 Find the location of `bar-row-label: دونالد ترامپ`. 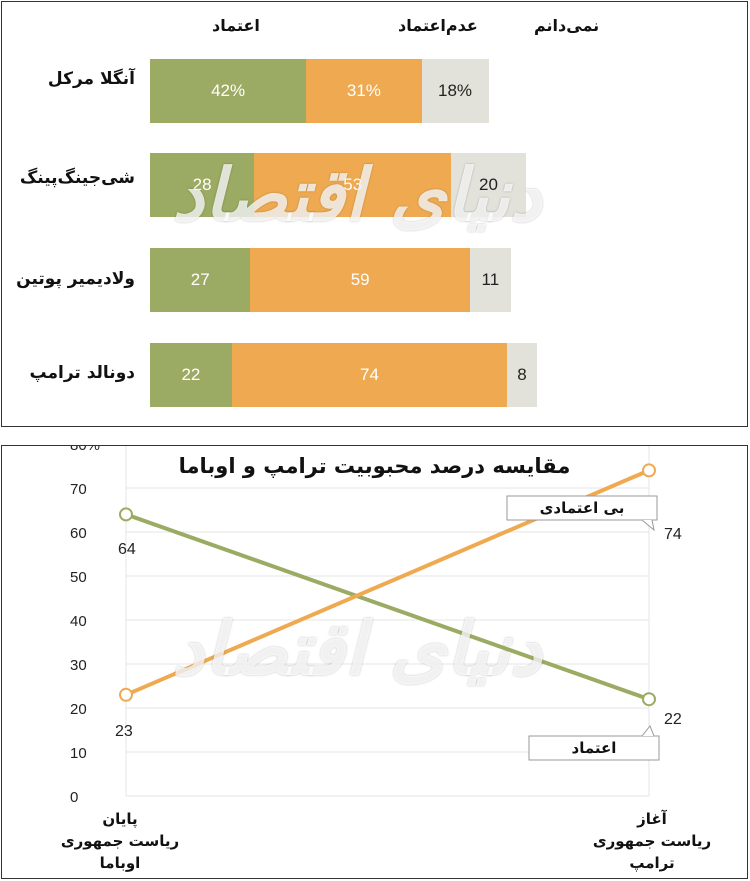

bar-row-label: دونالد ترامپ is located at coordinates (82, 373).